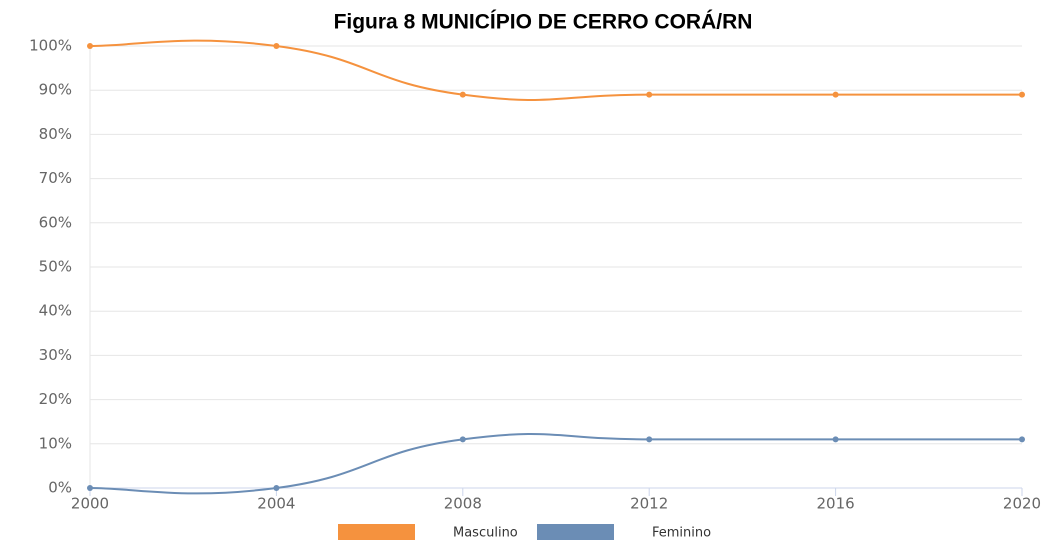 Image resolution: width=1051 pixels, height=540 pixels. What do you see at coordinates (55, 399) in the screenshot?
I see `y-tick-label: 20%` at bounding box center [55, 399].